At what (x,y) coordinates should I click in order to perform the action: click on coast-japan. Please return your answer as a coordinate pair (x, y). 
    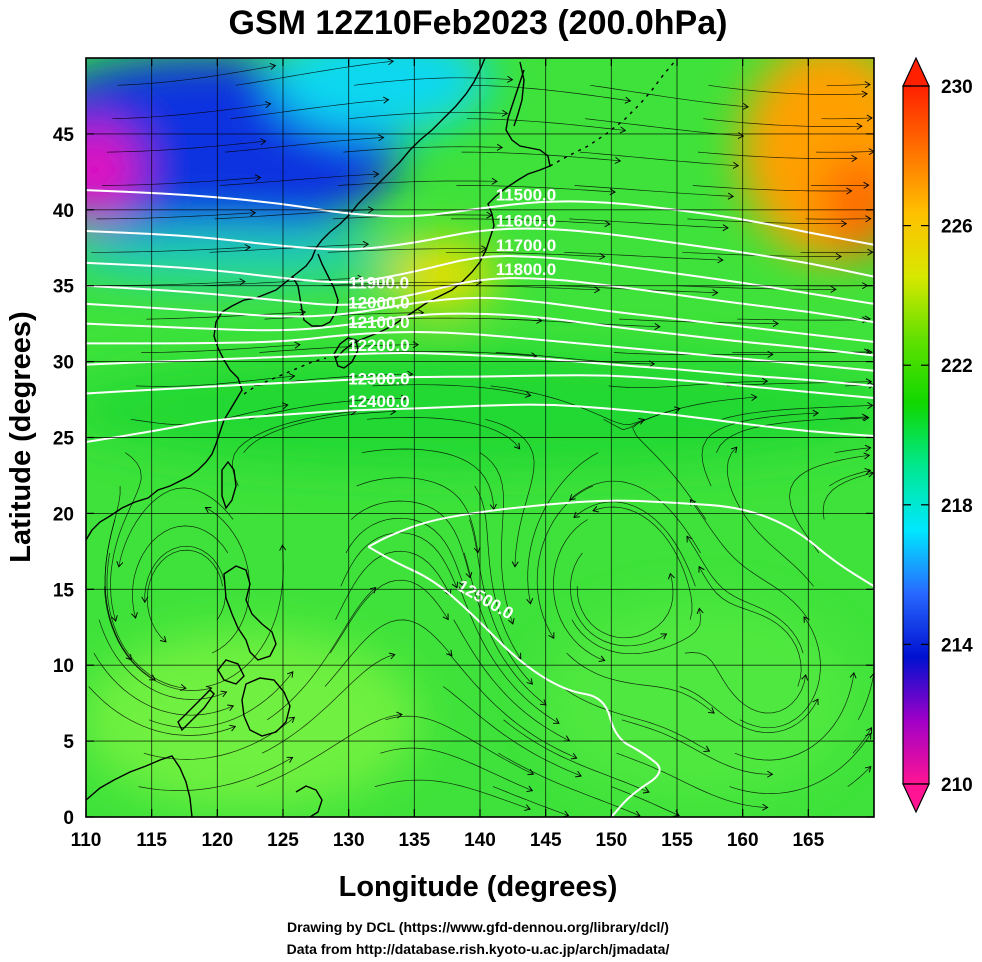
    Looking at the image, I should click on (443, 214).